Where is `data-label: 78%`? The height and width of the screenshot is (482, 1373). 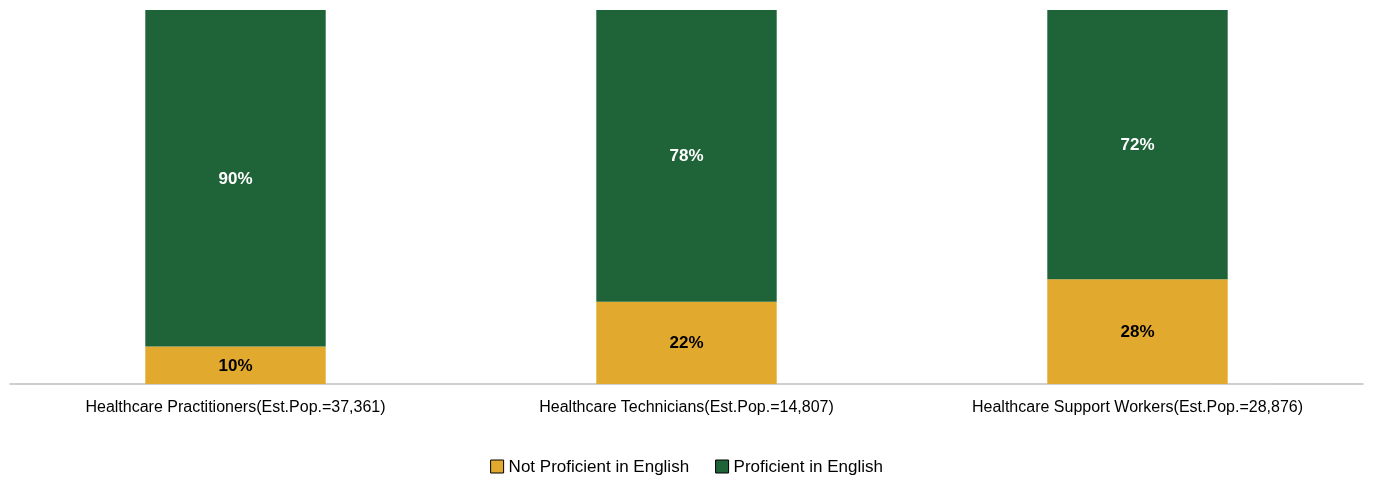
data-label: 78% is located at coordinates (686, 156).